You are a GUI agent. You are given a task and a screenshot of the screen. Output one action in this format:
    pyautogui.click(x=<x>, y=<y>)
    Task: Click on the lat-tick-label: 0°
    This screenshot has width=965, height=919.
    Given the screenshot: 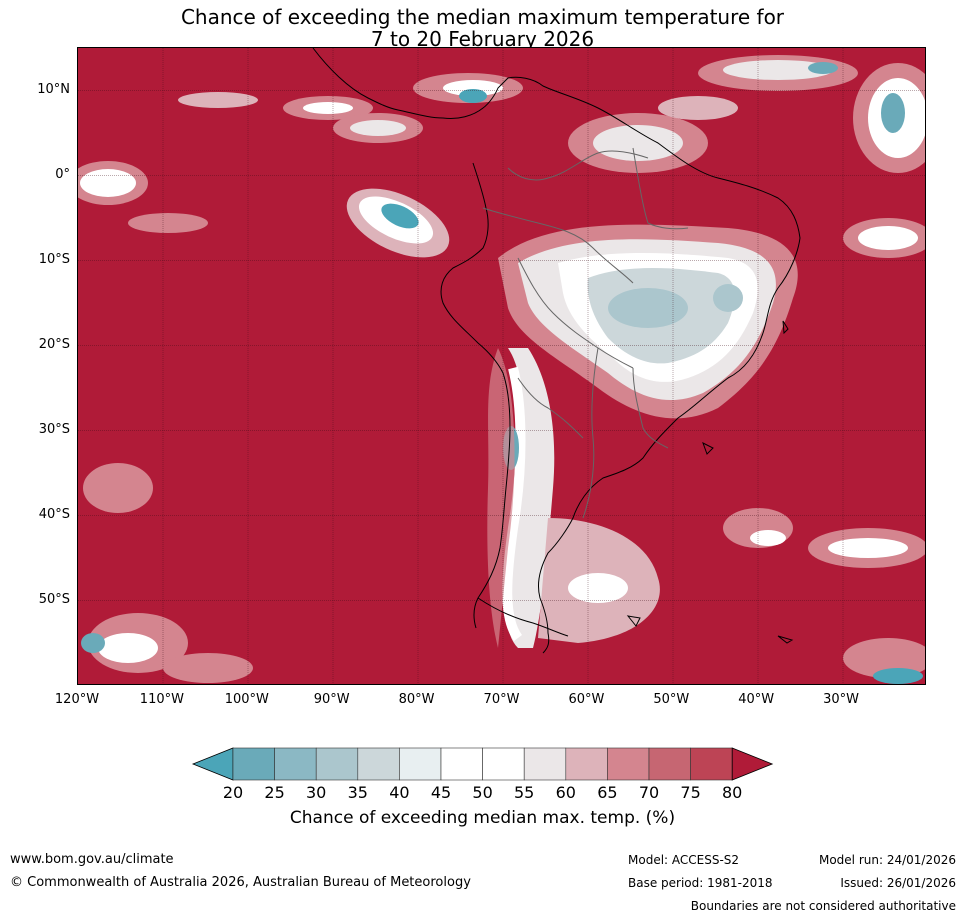 What is the action you would take?
    pyautogui.click(x=62, y=174)
    